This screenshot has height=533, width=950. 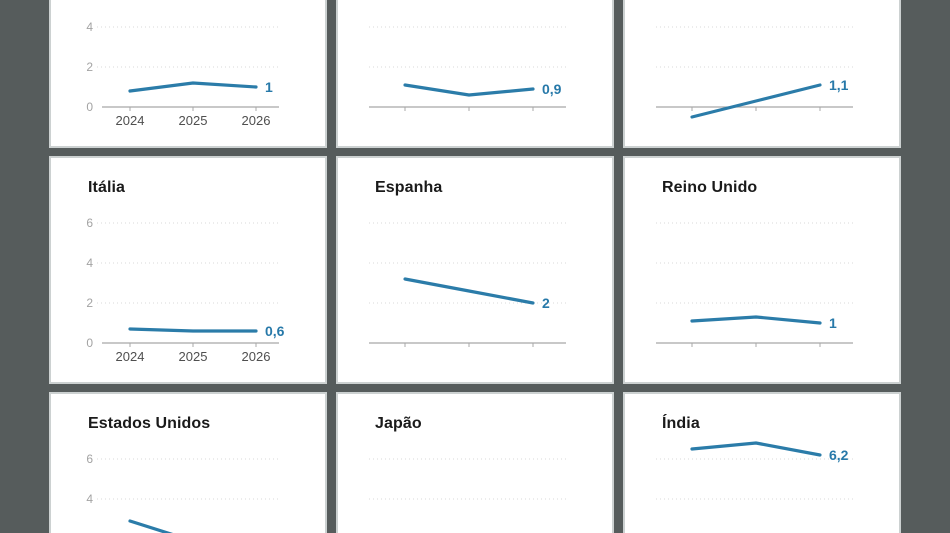 I want to click on line-chart: 02462024202520261, so click(x=182, y=74).